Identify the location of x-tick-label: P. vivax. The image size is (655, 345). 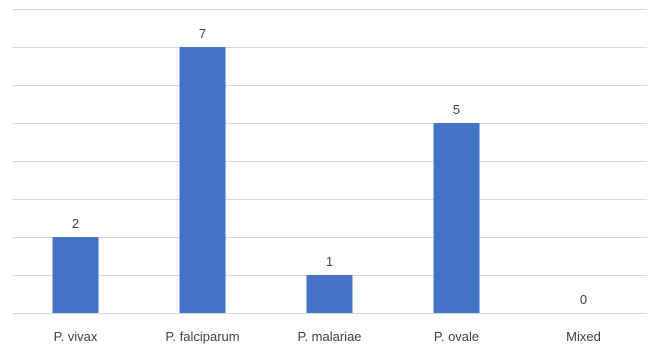
(76, 336).